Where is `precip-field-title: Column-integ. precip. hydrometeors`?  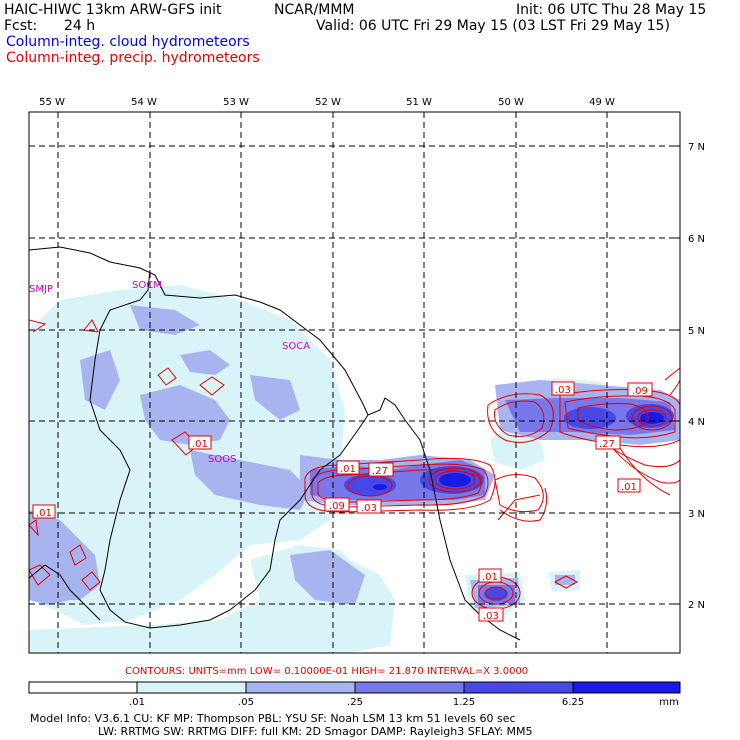 precip-field-title: Column-integ. precip. hydrometeors is located at coordinates (133, 58).